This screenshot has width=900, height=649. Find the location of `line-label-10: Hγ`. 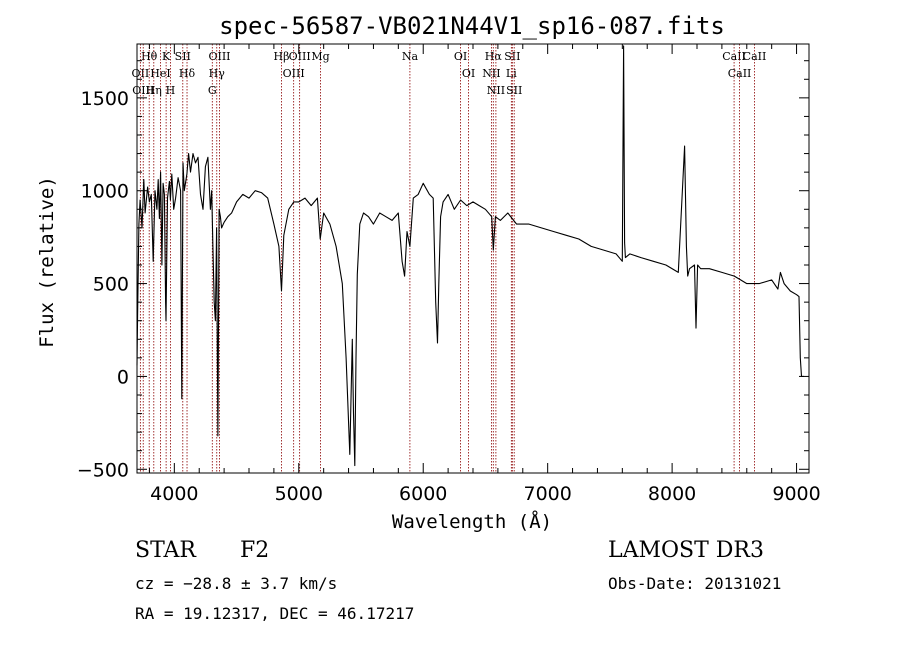

line-label-10: Hγ is located at coordinates (217, 73).